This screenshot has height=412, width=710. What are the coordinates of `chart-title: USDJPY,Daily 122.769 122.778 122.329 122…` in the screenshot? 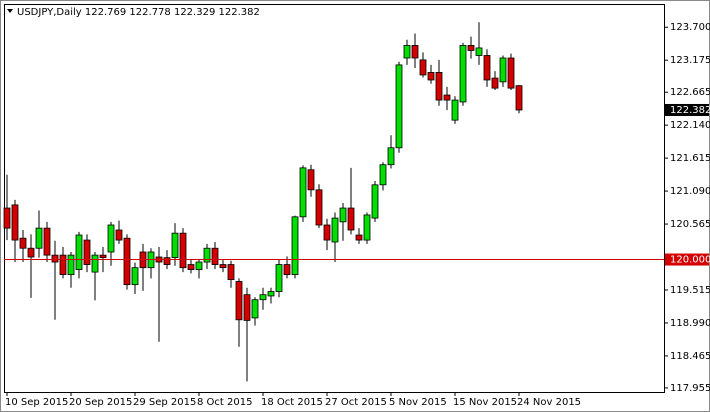 It's located at (138, 12).